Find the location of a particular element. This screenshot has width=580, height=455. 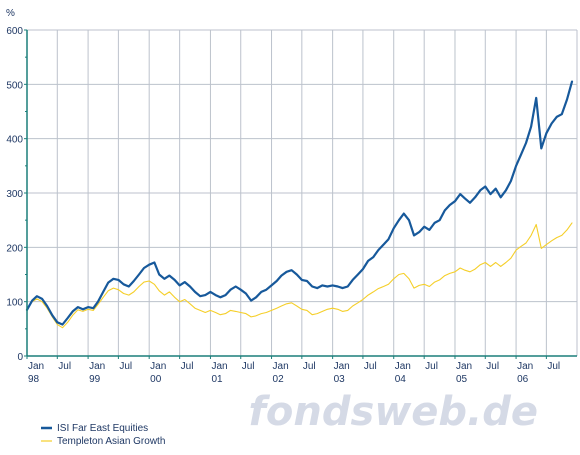

y-axis-label: % is located at coordinates (10, 13).